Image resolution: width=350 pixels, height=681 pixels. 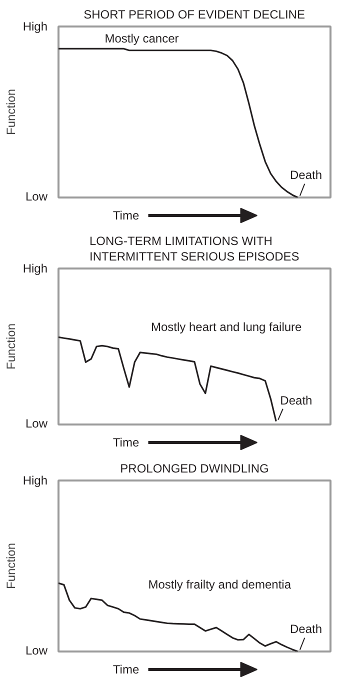 I want to click on annotation: Mostly frailty and dementia, so click(x=220, y=585).